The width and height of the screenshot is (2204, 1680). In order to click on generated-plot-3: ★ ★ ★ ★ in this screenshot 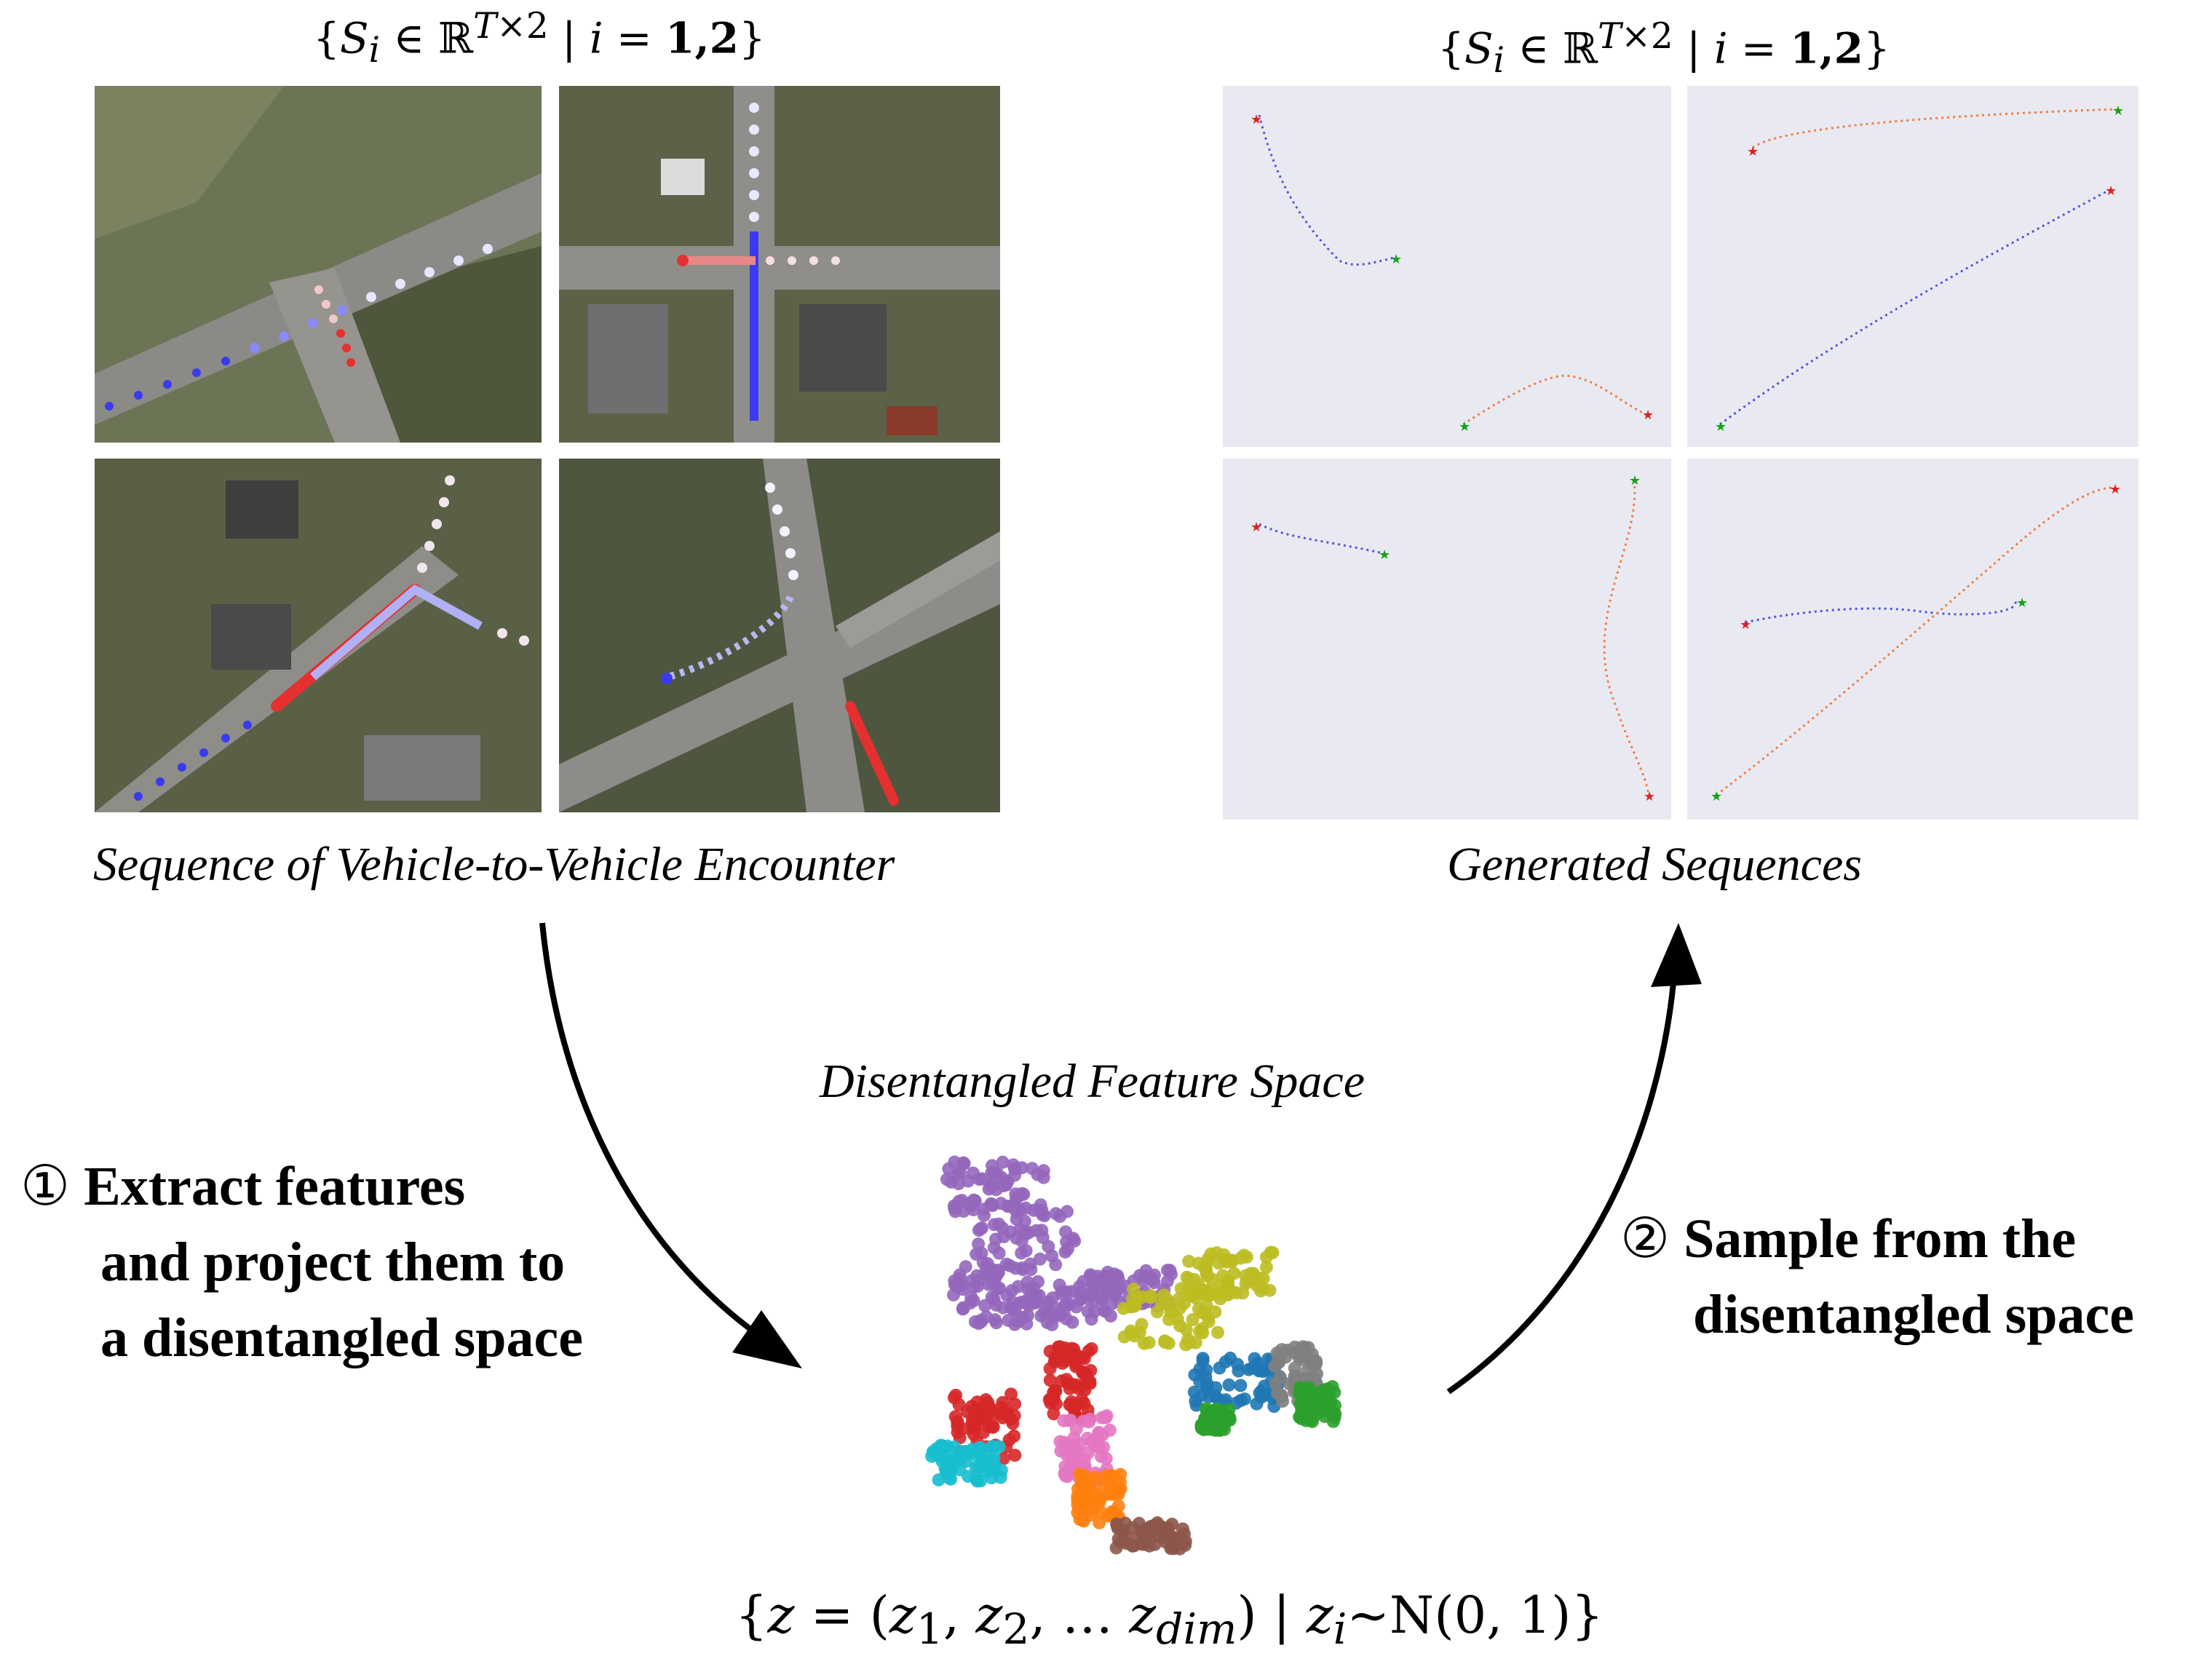, I will do `click(1447, 639)`.